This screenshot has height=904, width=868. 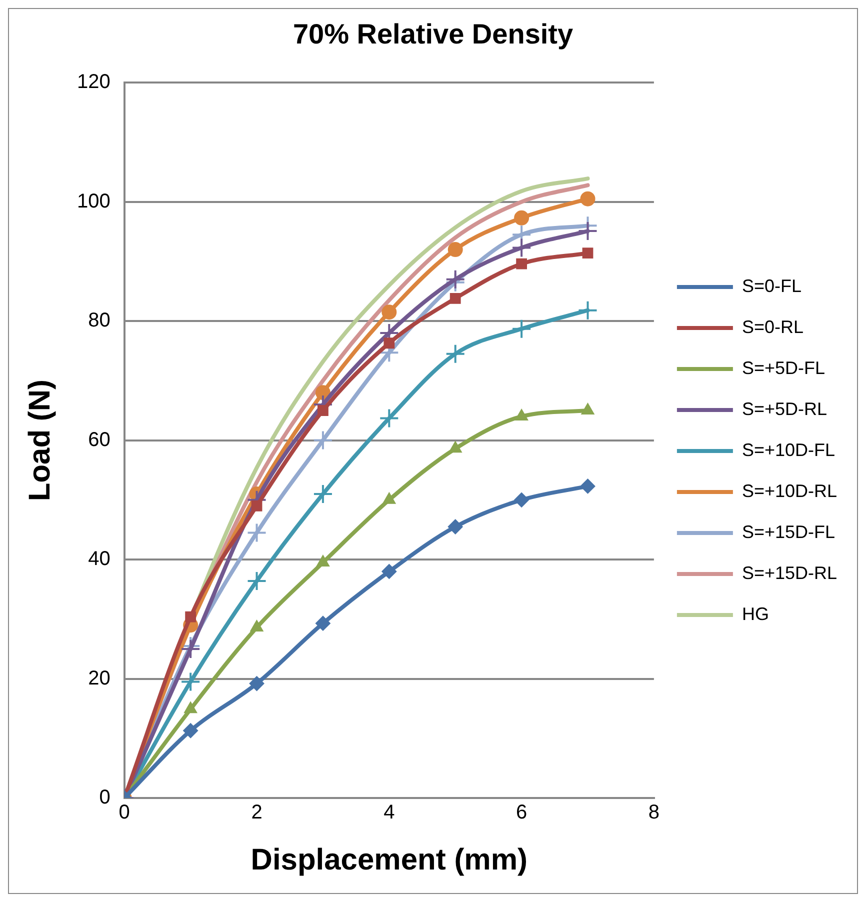 I want to click on x-tick-label: 4, so click(x=389, y=813).